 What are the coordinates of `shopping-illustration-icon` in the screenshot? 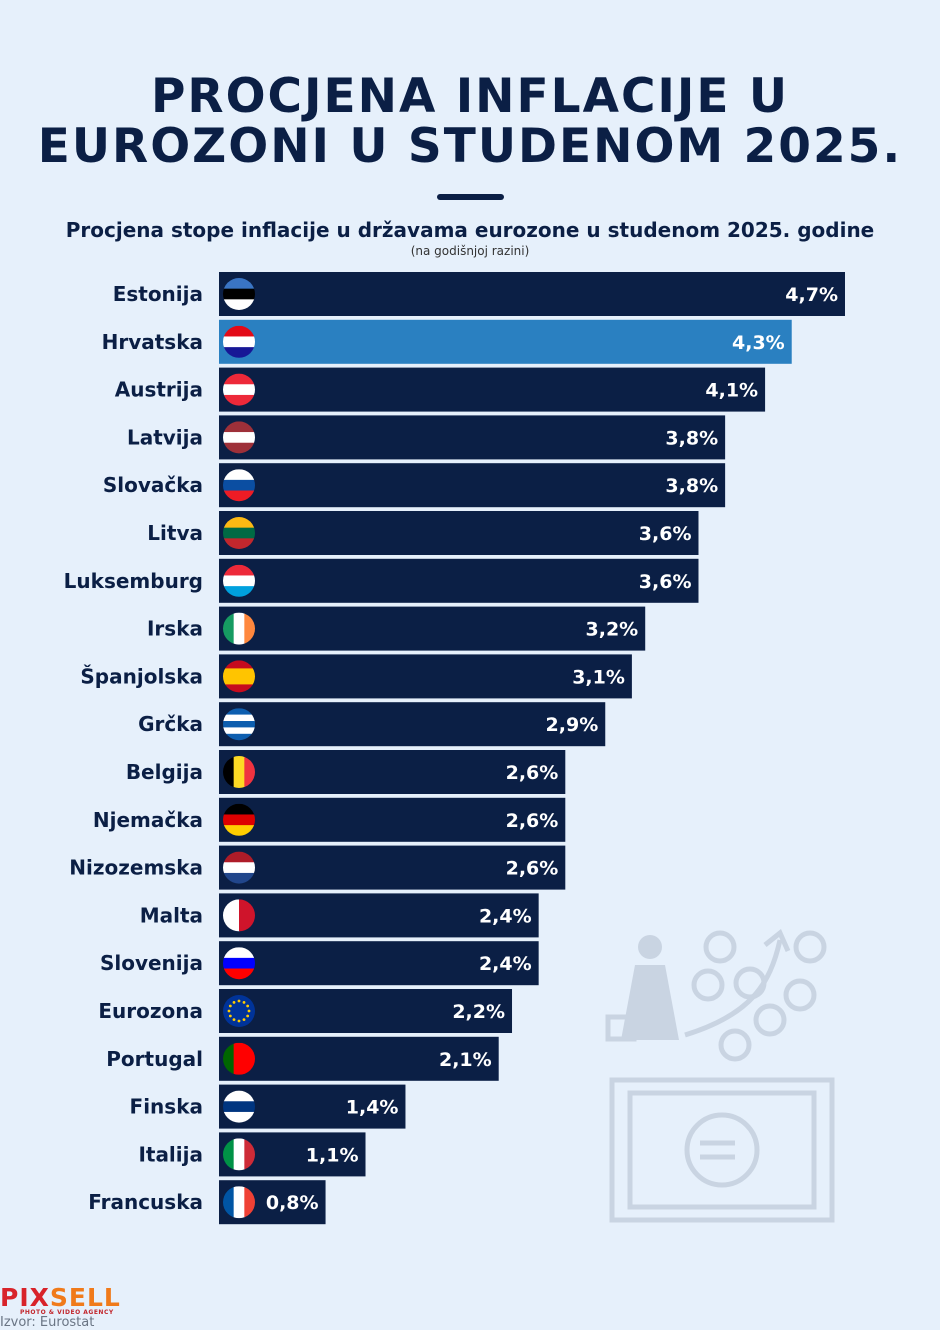 It's located at (720, 1076).